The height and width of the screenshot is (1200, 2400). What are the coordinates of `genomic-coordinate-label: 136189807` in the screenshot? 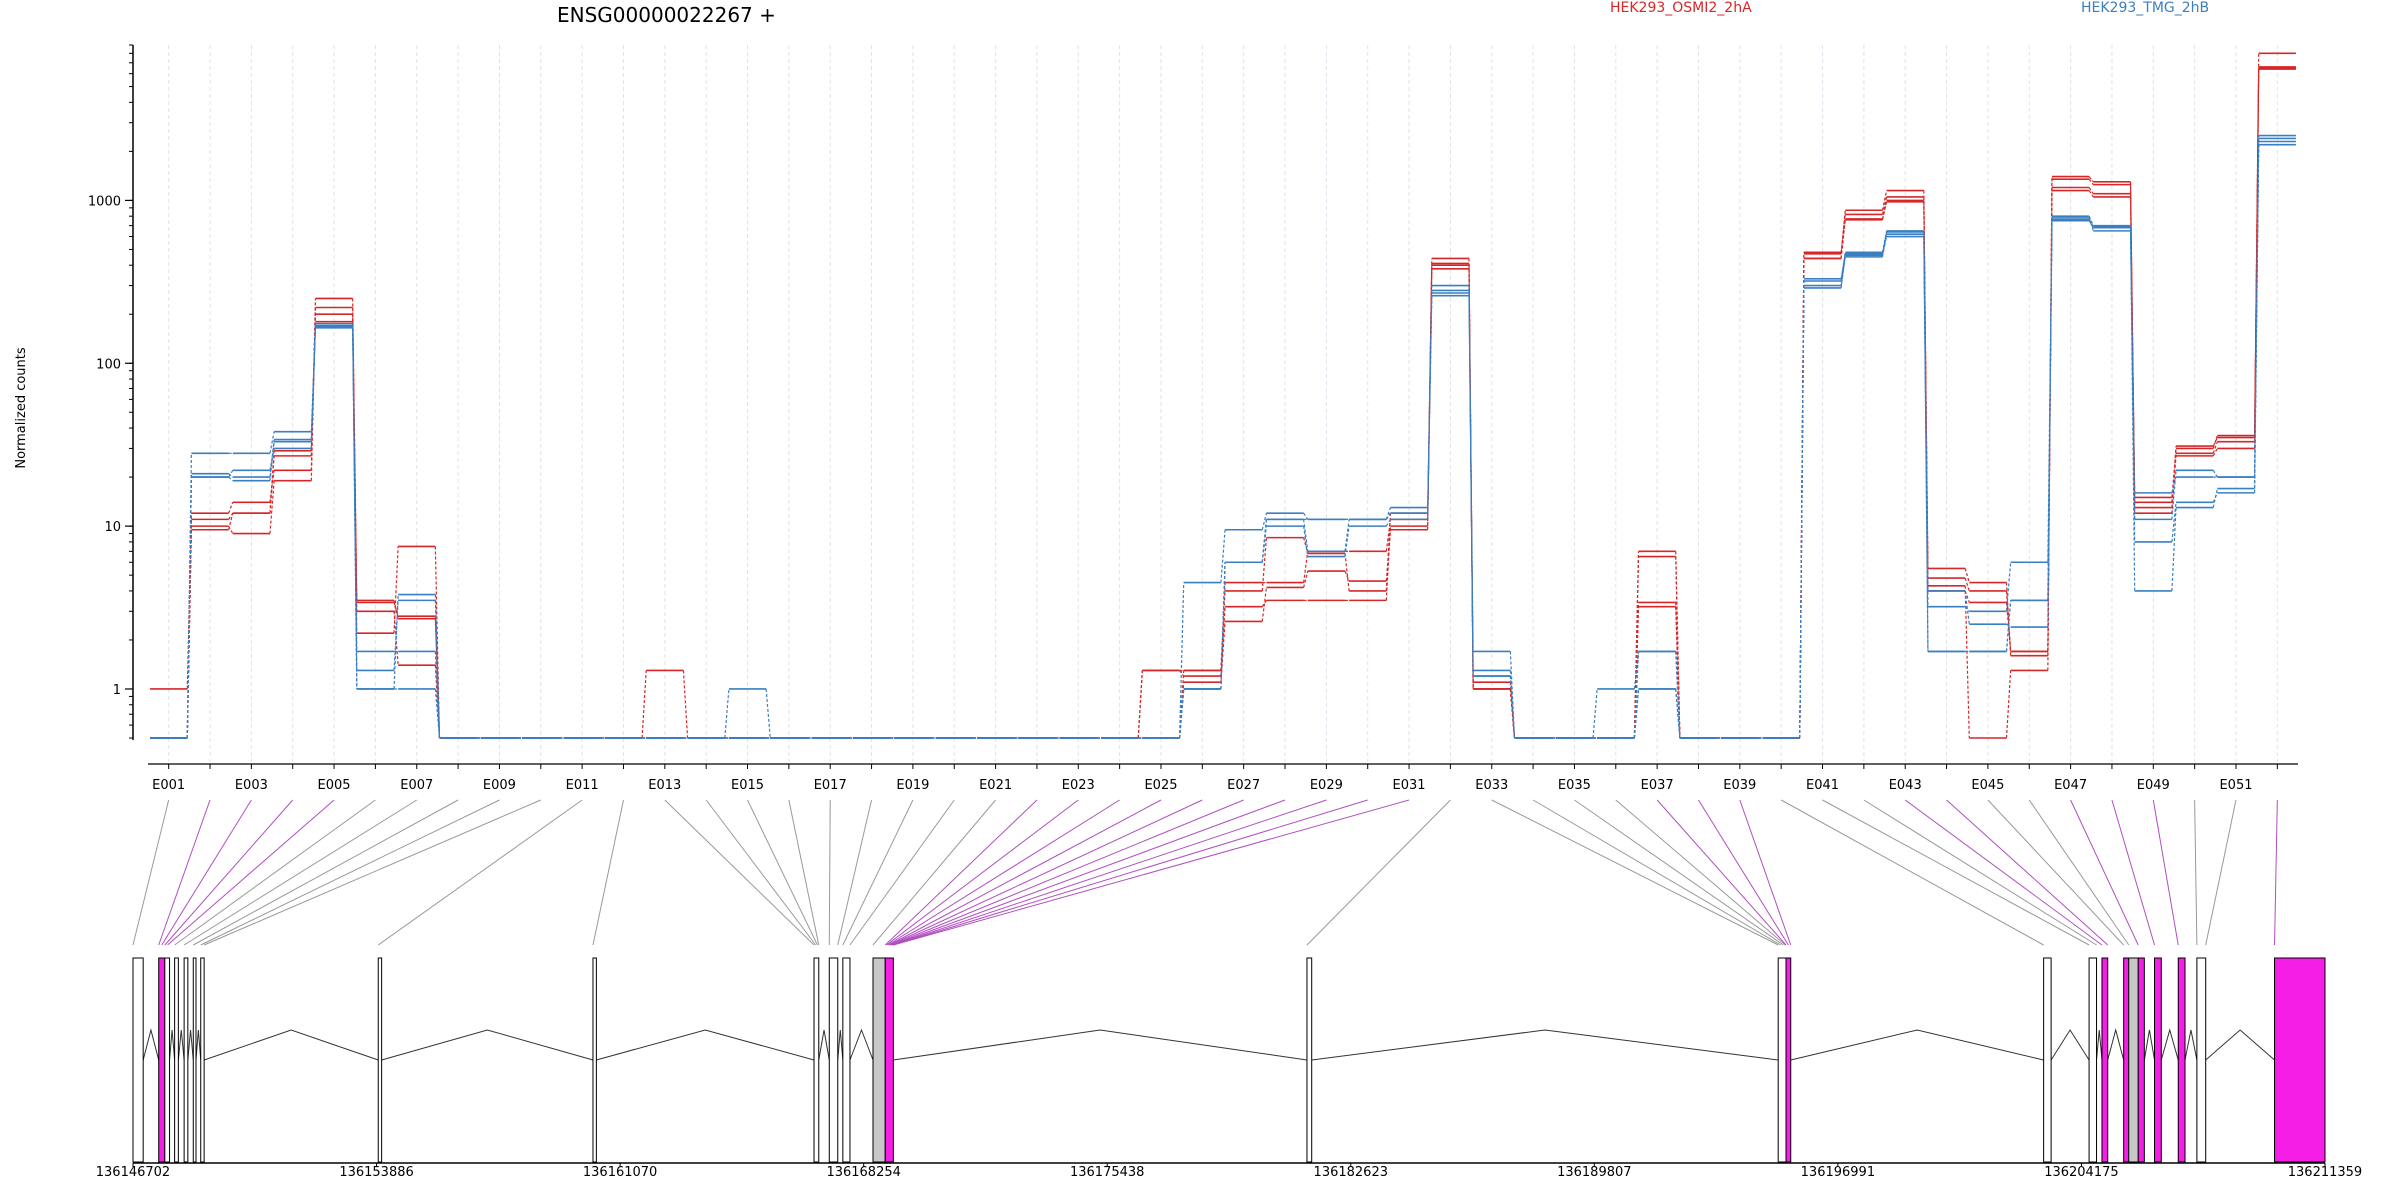 It's located at (1594, 1172).